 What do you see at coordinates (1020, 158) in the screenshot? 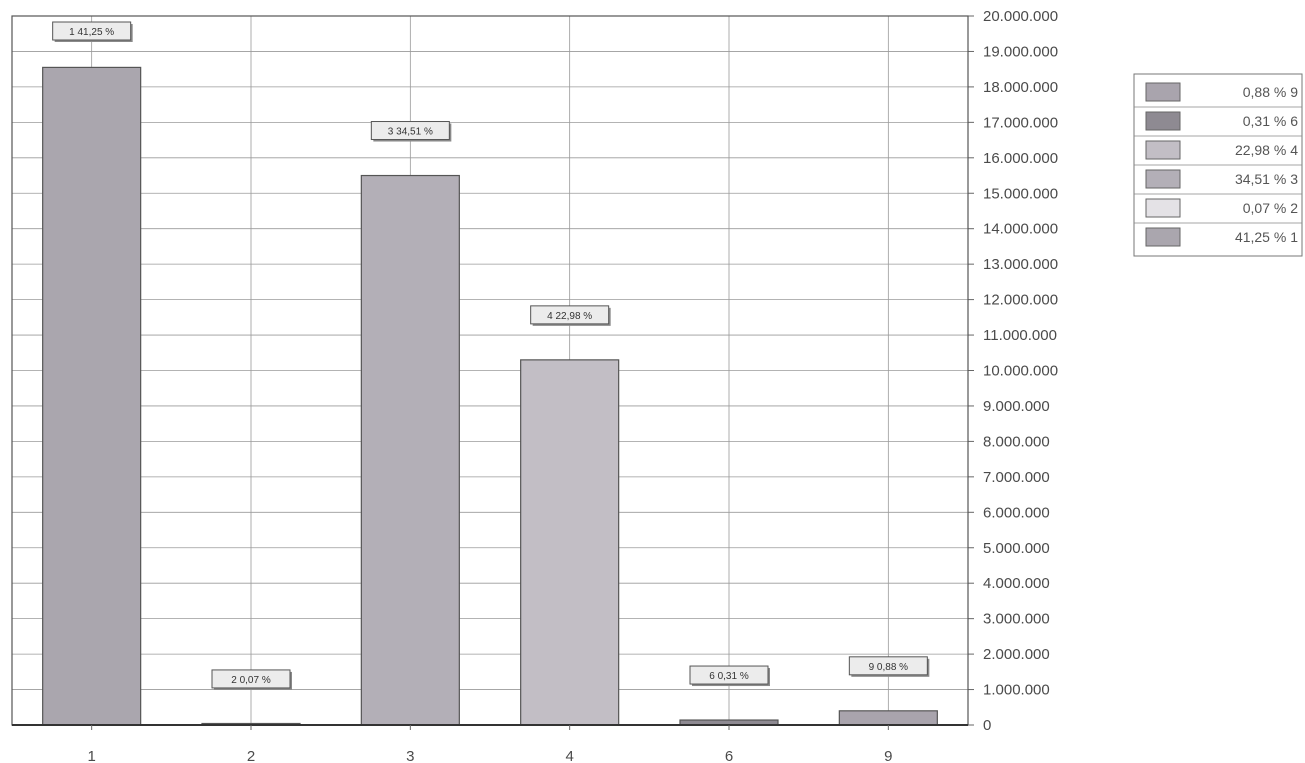
I see `y-tick-label: 16.000.000` at bounding box center [1020, 158].